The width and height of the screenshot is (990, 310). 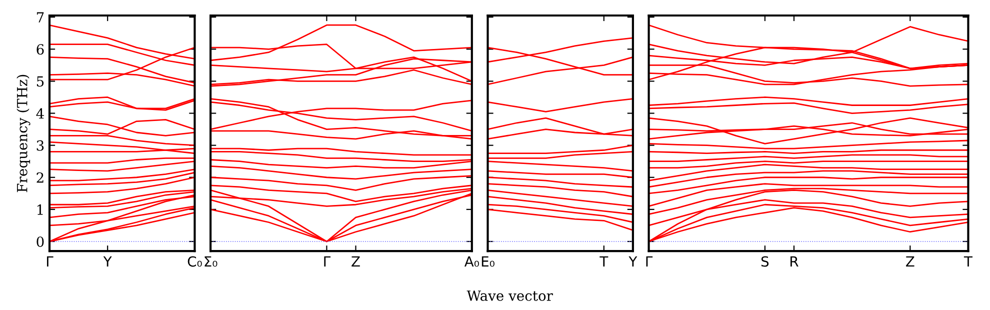 What do you see at coordinates (509, 295) in the screenshot?
I see `x-axis-title: Wave vector` at bounding box center [509, 295].